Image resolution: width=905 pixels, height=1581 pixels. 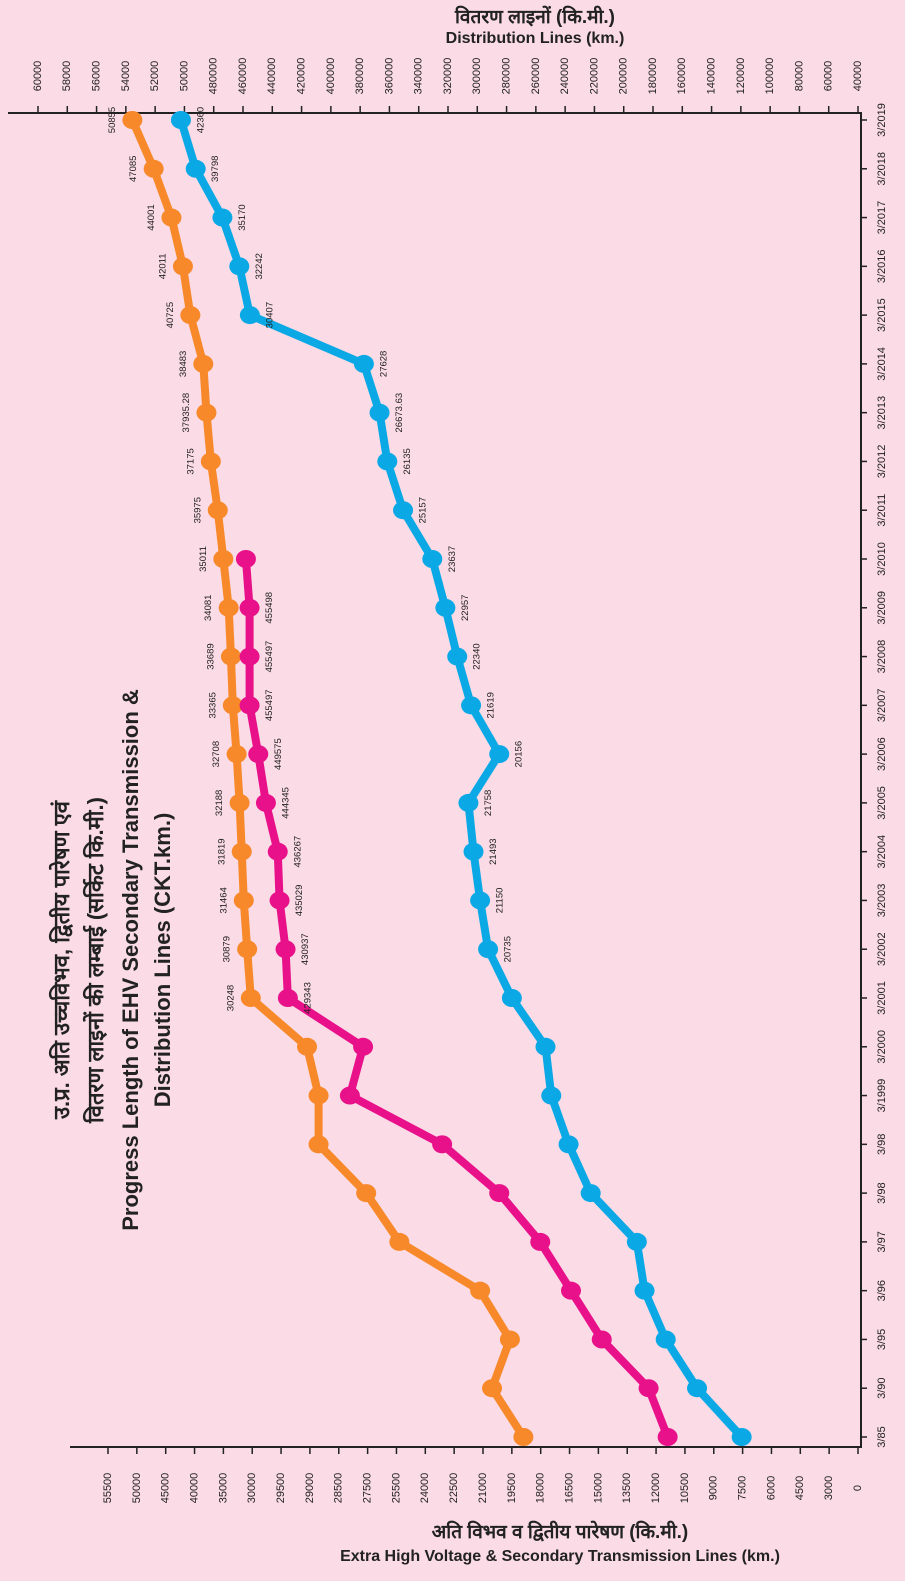 I want to click on category-label: 3/2001, so click(x=882, y=998).